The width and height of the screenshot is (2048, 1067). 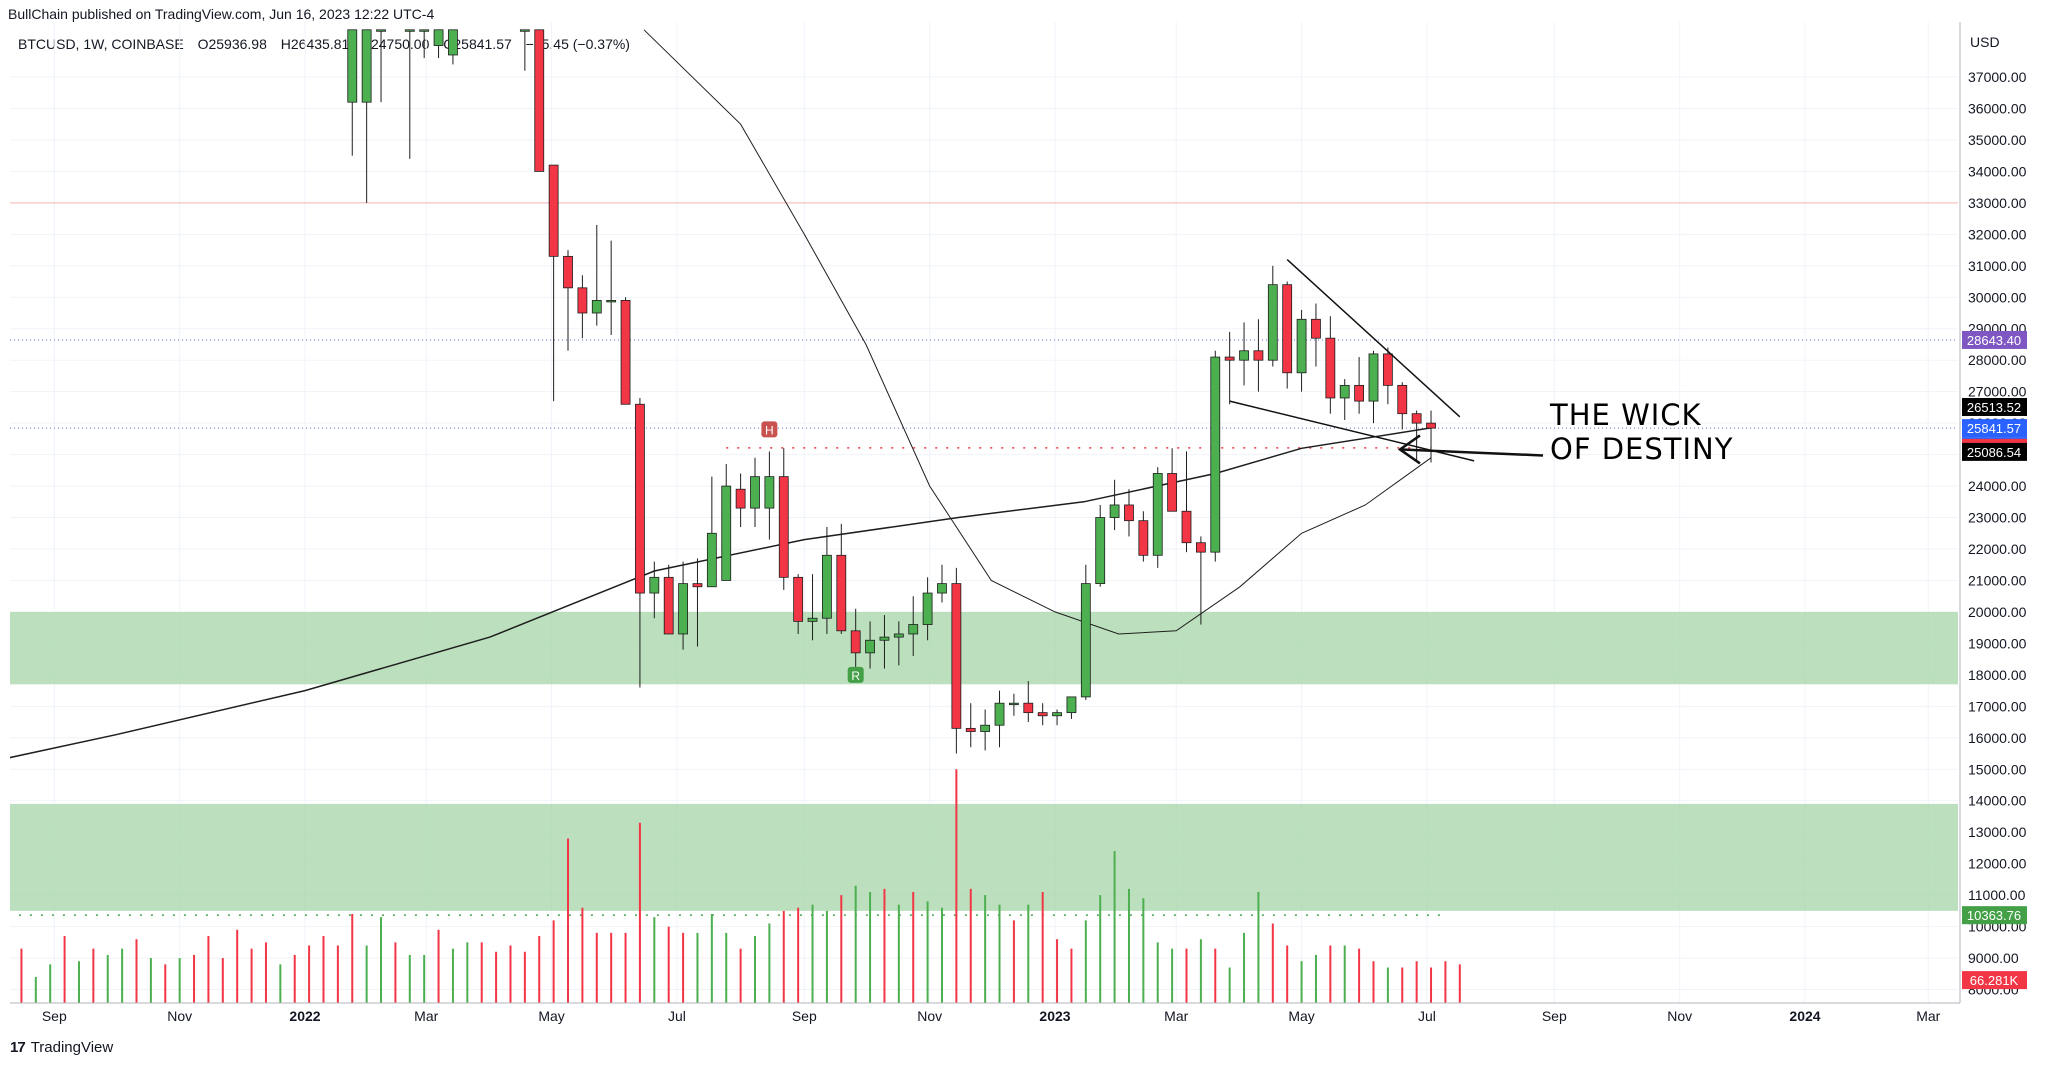 I want to click on price-axis-label: 12000.00, so click(x=1997, y=864).